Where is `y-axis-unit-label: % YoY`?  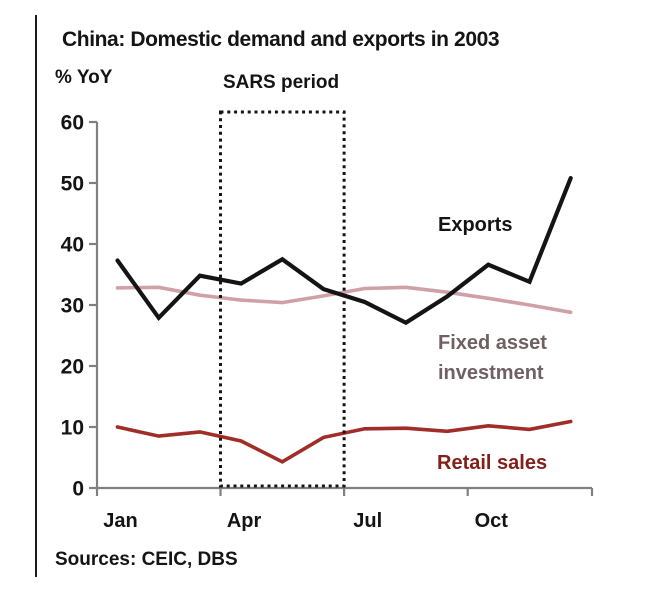 y-axis-unit-label: % YoY is located at coordinates (84, 77).